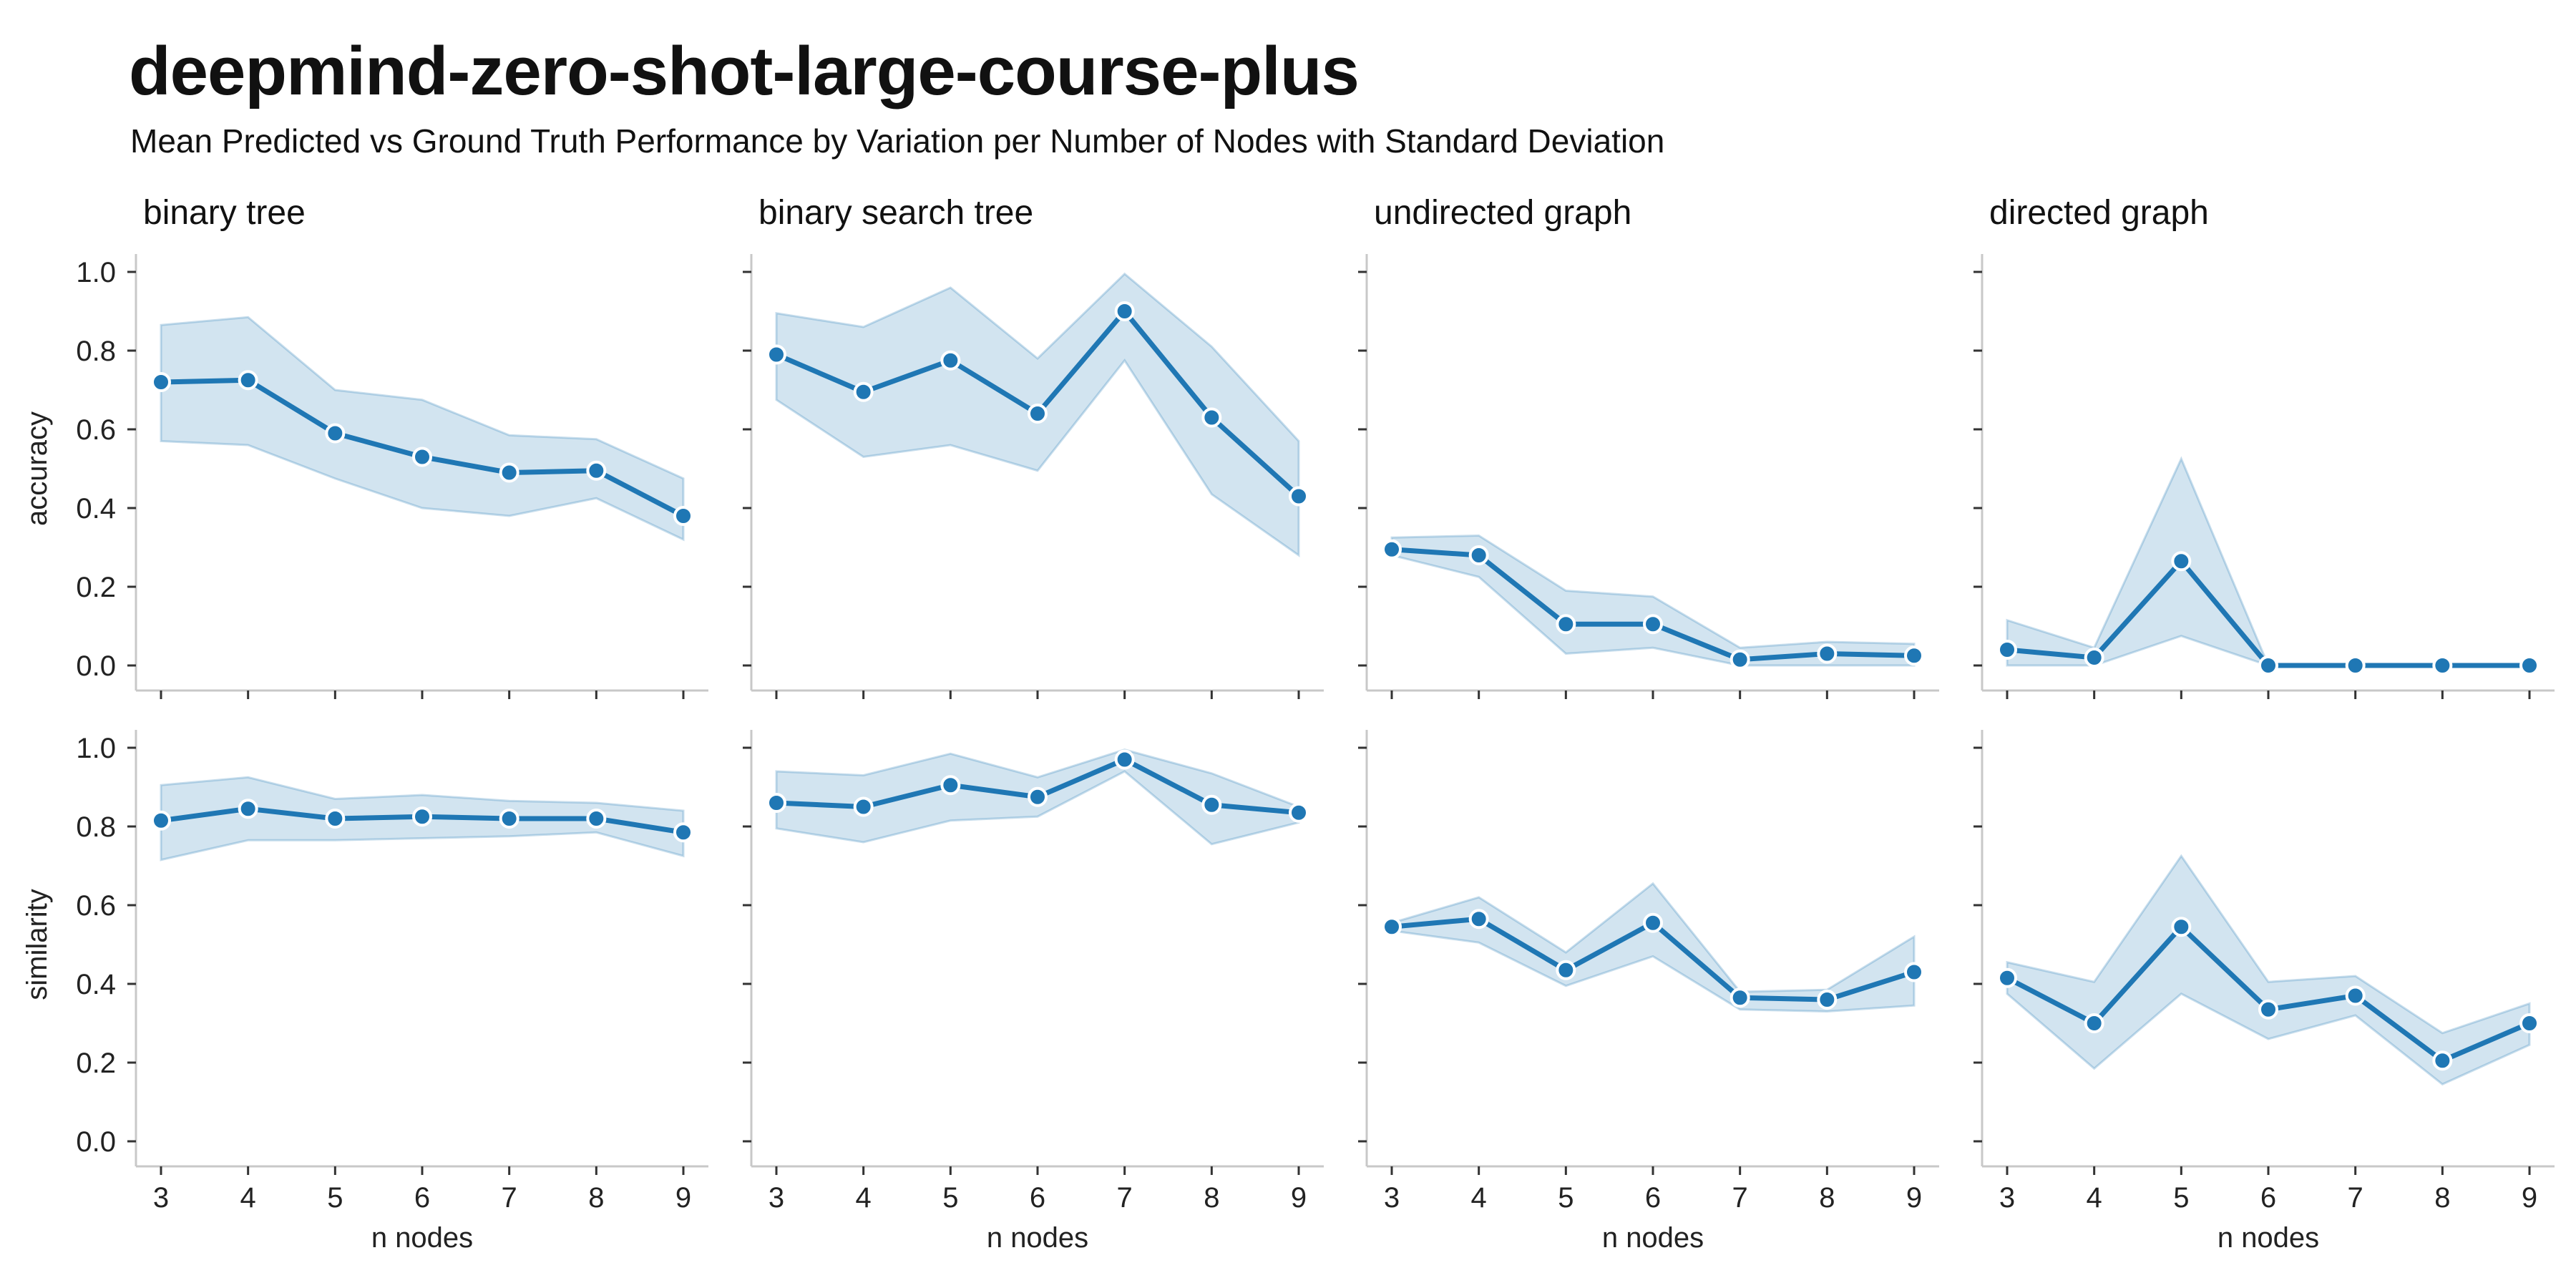 The image size is (2576, 1288). Describe the element at coordinates (1648, 446) in the screenshot. I see `panel-accuracy-undirected-graph: undirected graph` at that location.